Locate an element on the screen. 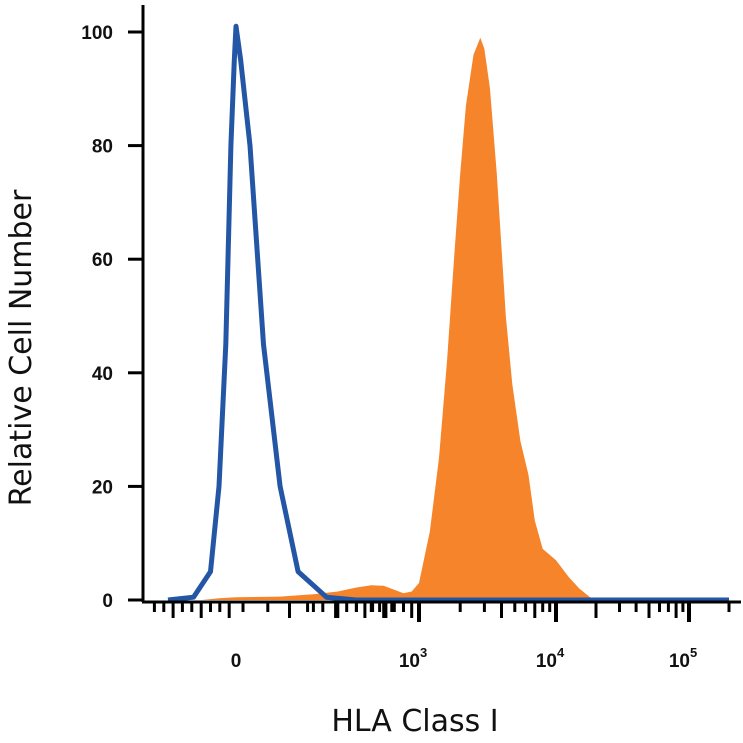 Image resolution: width=743 pixels, height=743 pixels. x-tick-label-3: 10⁵ is located at coordinates (683, 658).